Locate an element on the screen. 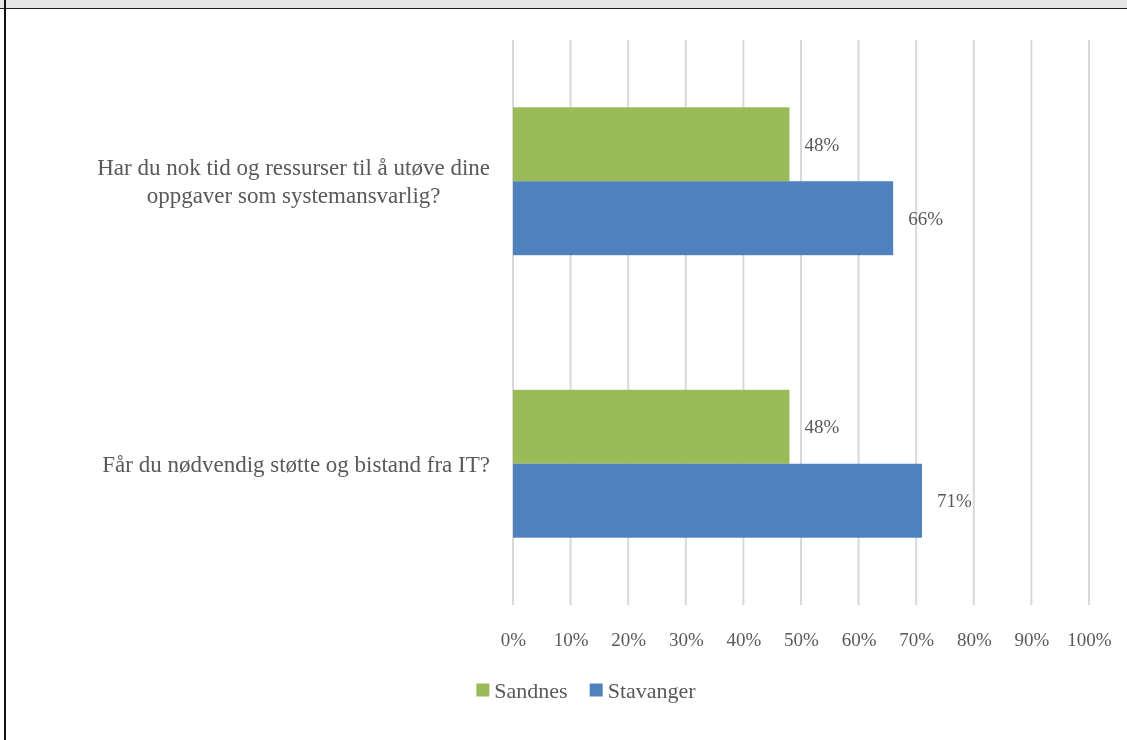 The width and height of the screenshot is (1127, 740). x-tick-label: 10% is located at coordinates (571, 639).